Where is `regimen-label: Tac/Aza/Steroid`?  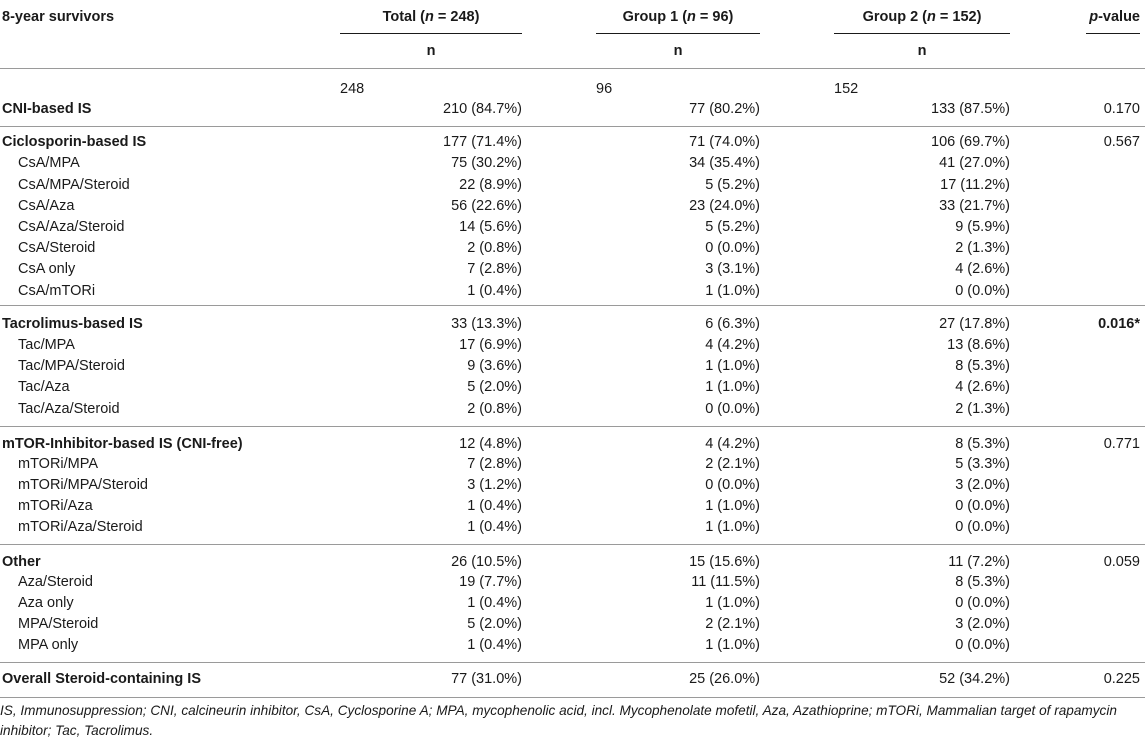
regimen-label: Tac/Aza/Steroid is located at coordinates (69, 409).